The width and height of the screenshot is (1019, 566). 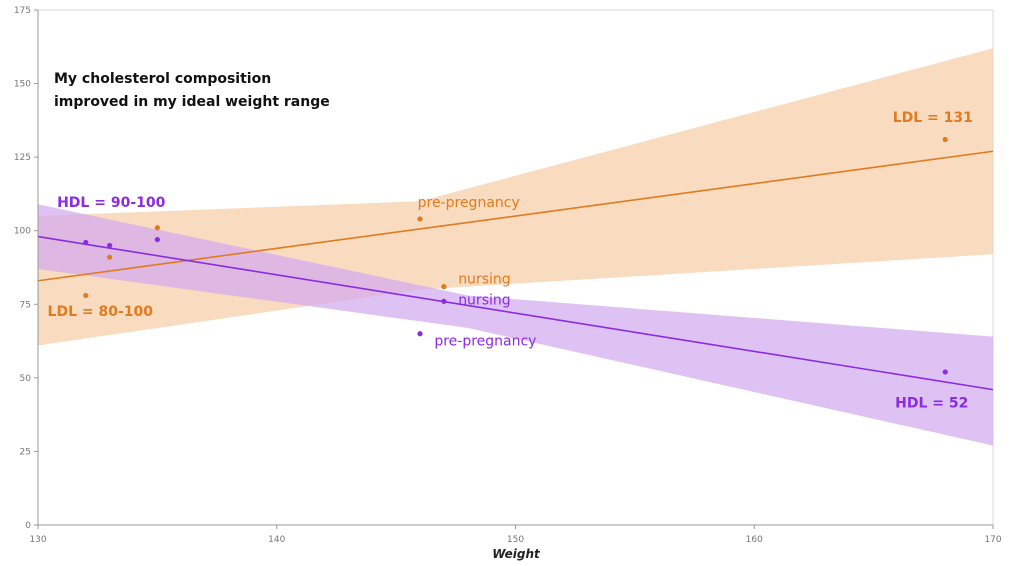 What do you see at coordinates (101, 312) in the screenshot?
I see `ldl-annotation: LDL = 80-100` at bounding box center [101, 312].